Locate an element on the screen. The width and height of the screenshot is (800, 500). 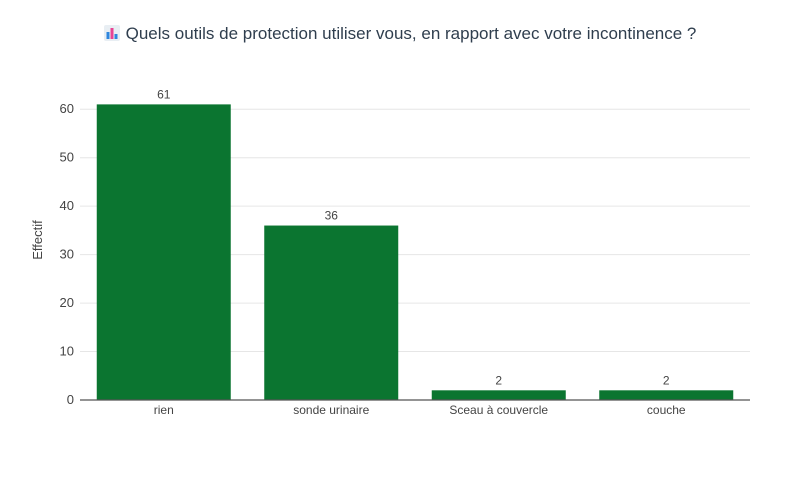
bar-chart-icon is located at coordinates (111, 33).